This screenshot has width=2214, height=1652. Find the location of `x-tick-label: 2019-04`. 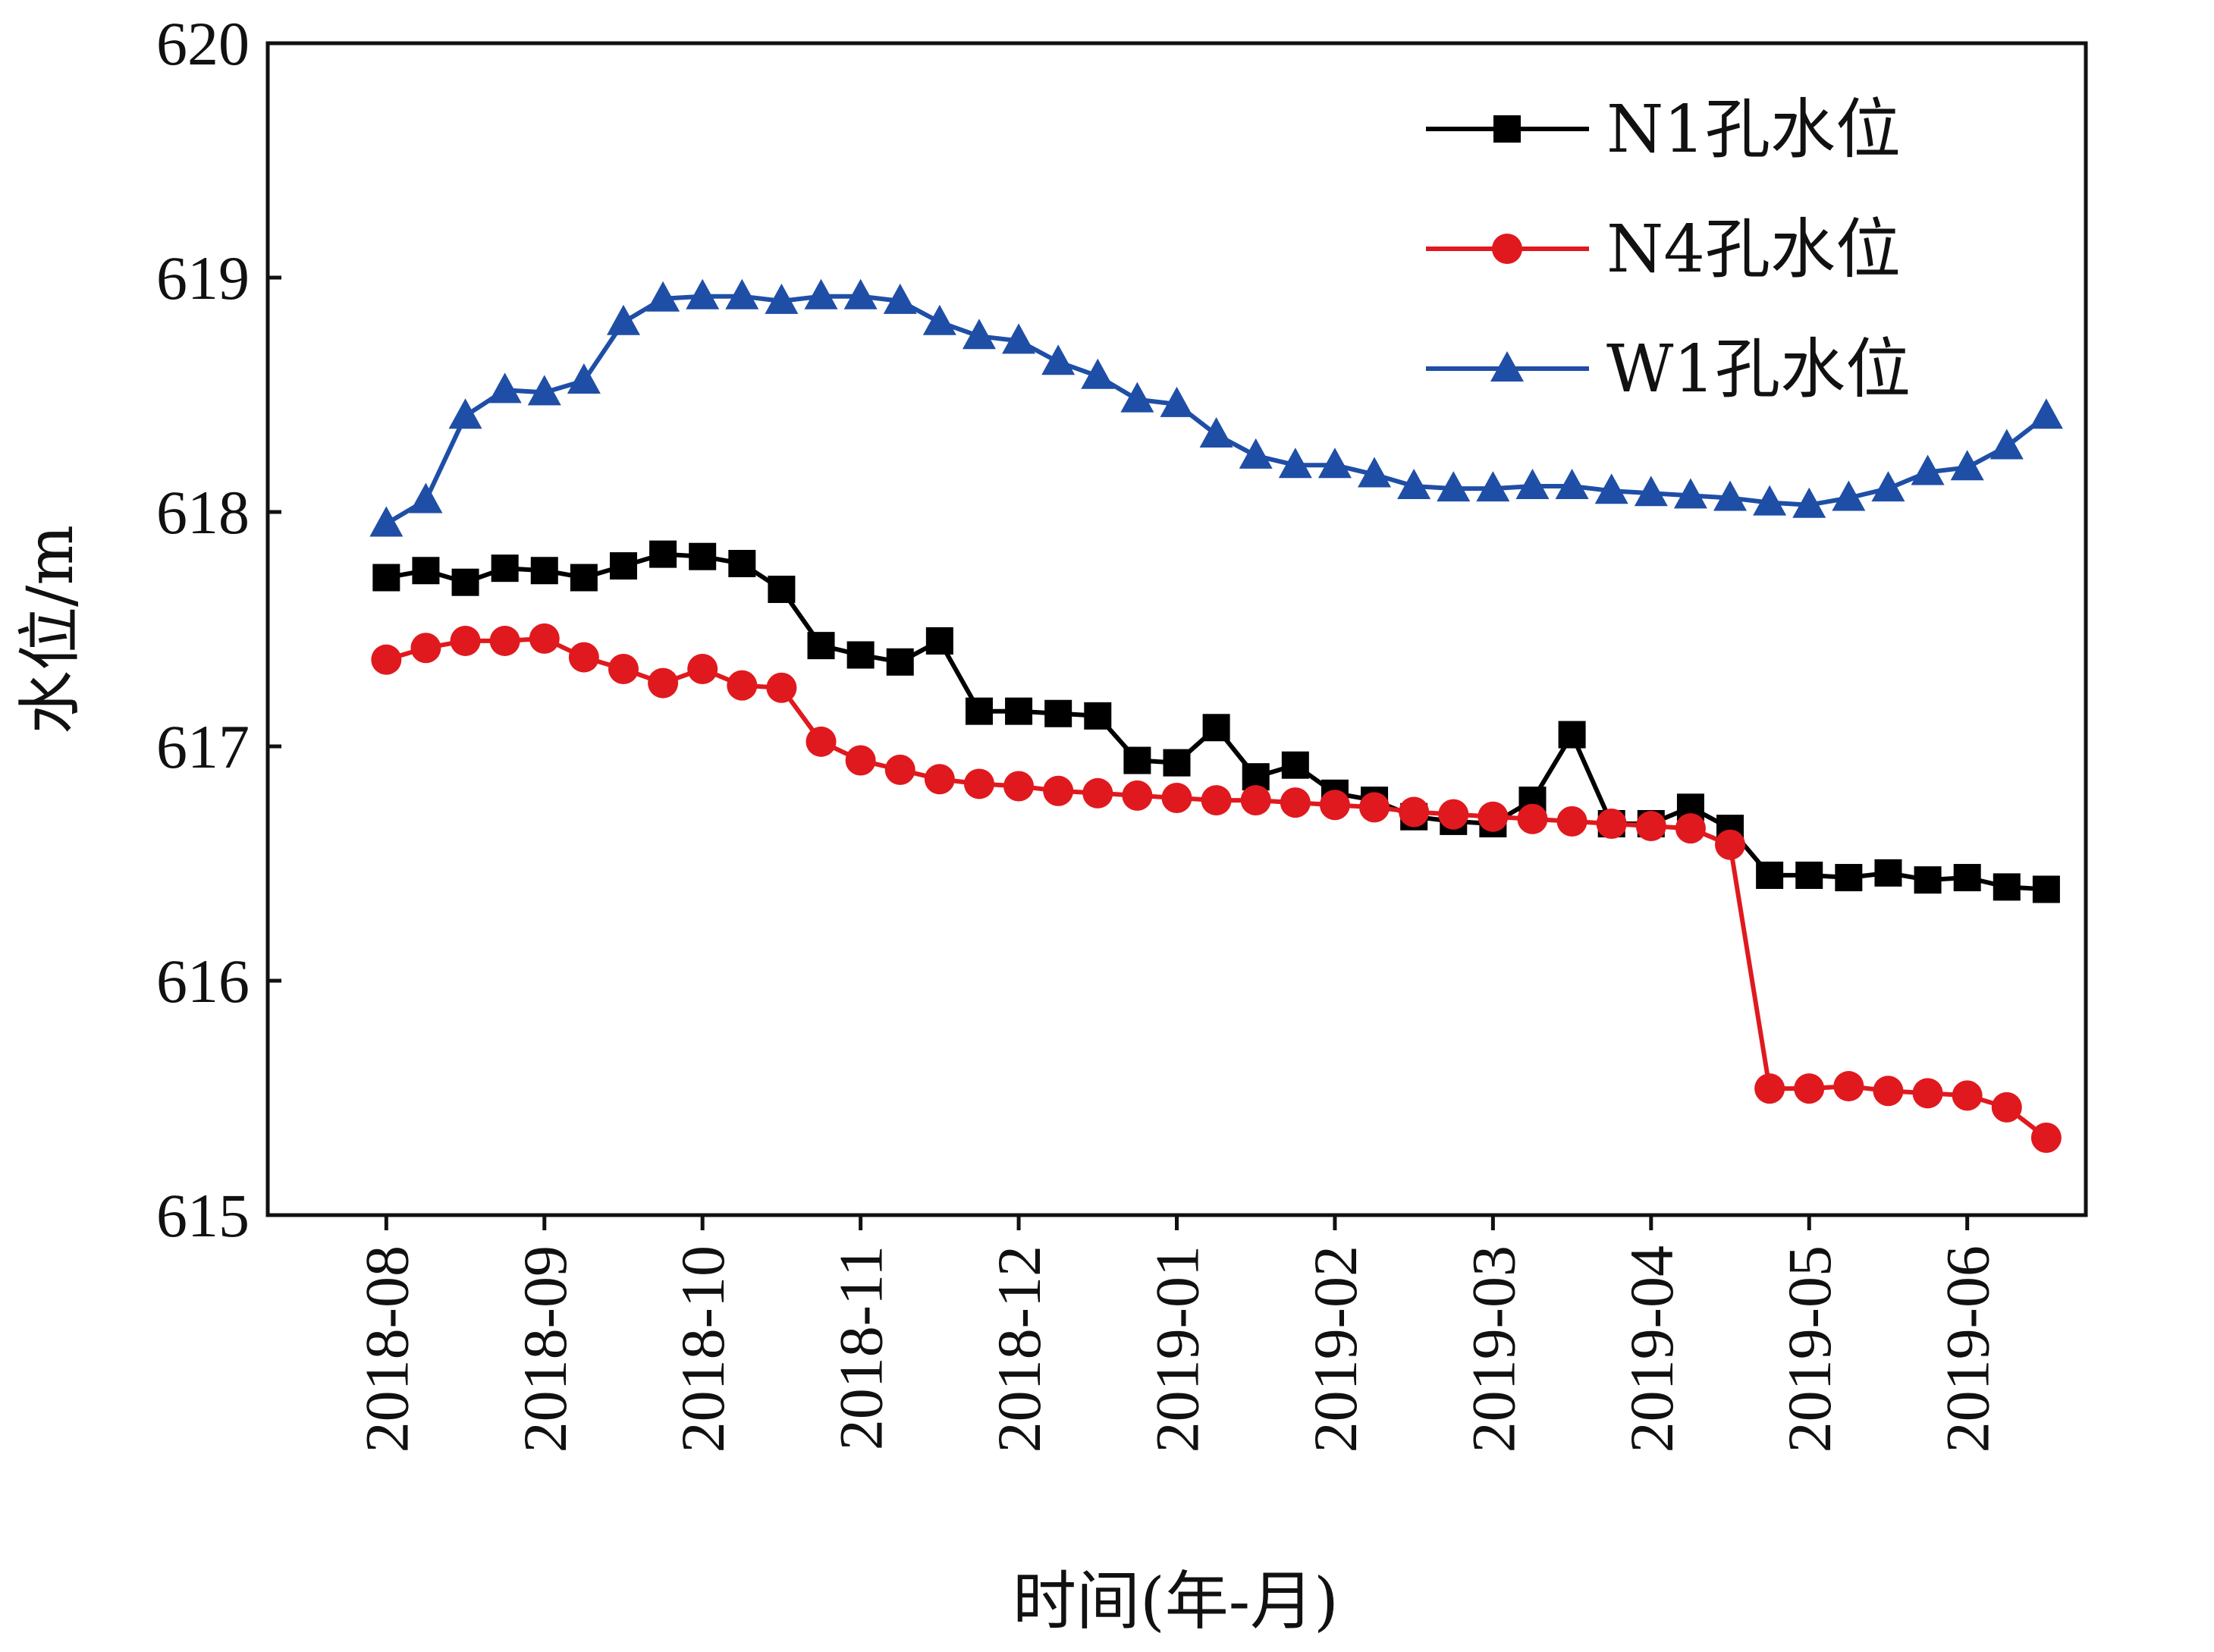

x-tick-label: 2019-04 is located at coordinates (1651, 1349).